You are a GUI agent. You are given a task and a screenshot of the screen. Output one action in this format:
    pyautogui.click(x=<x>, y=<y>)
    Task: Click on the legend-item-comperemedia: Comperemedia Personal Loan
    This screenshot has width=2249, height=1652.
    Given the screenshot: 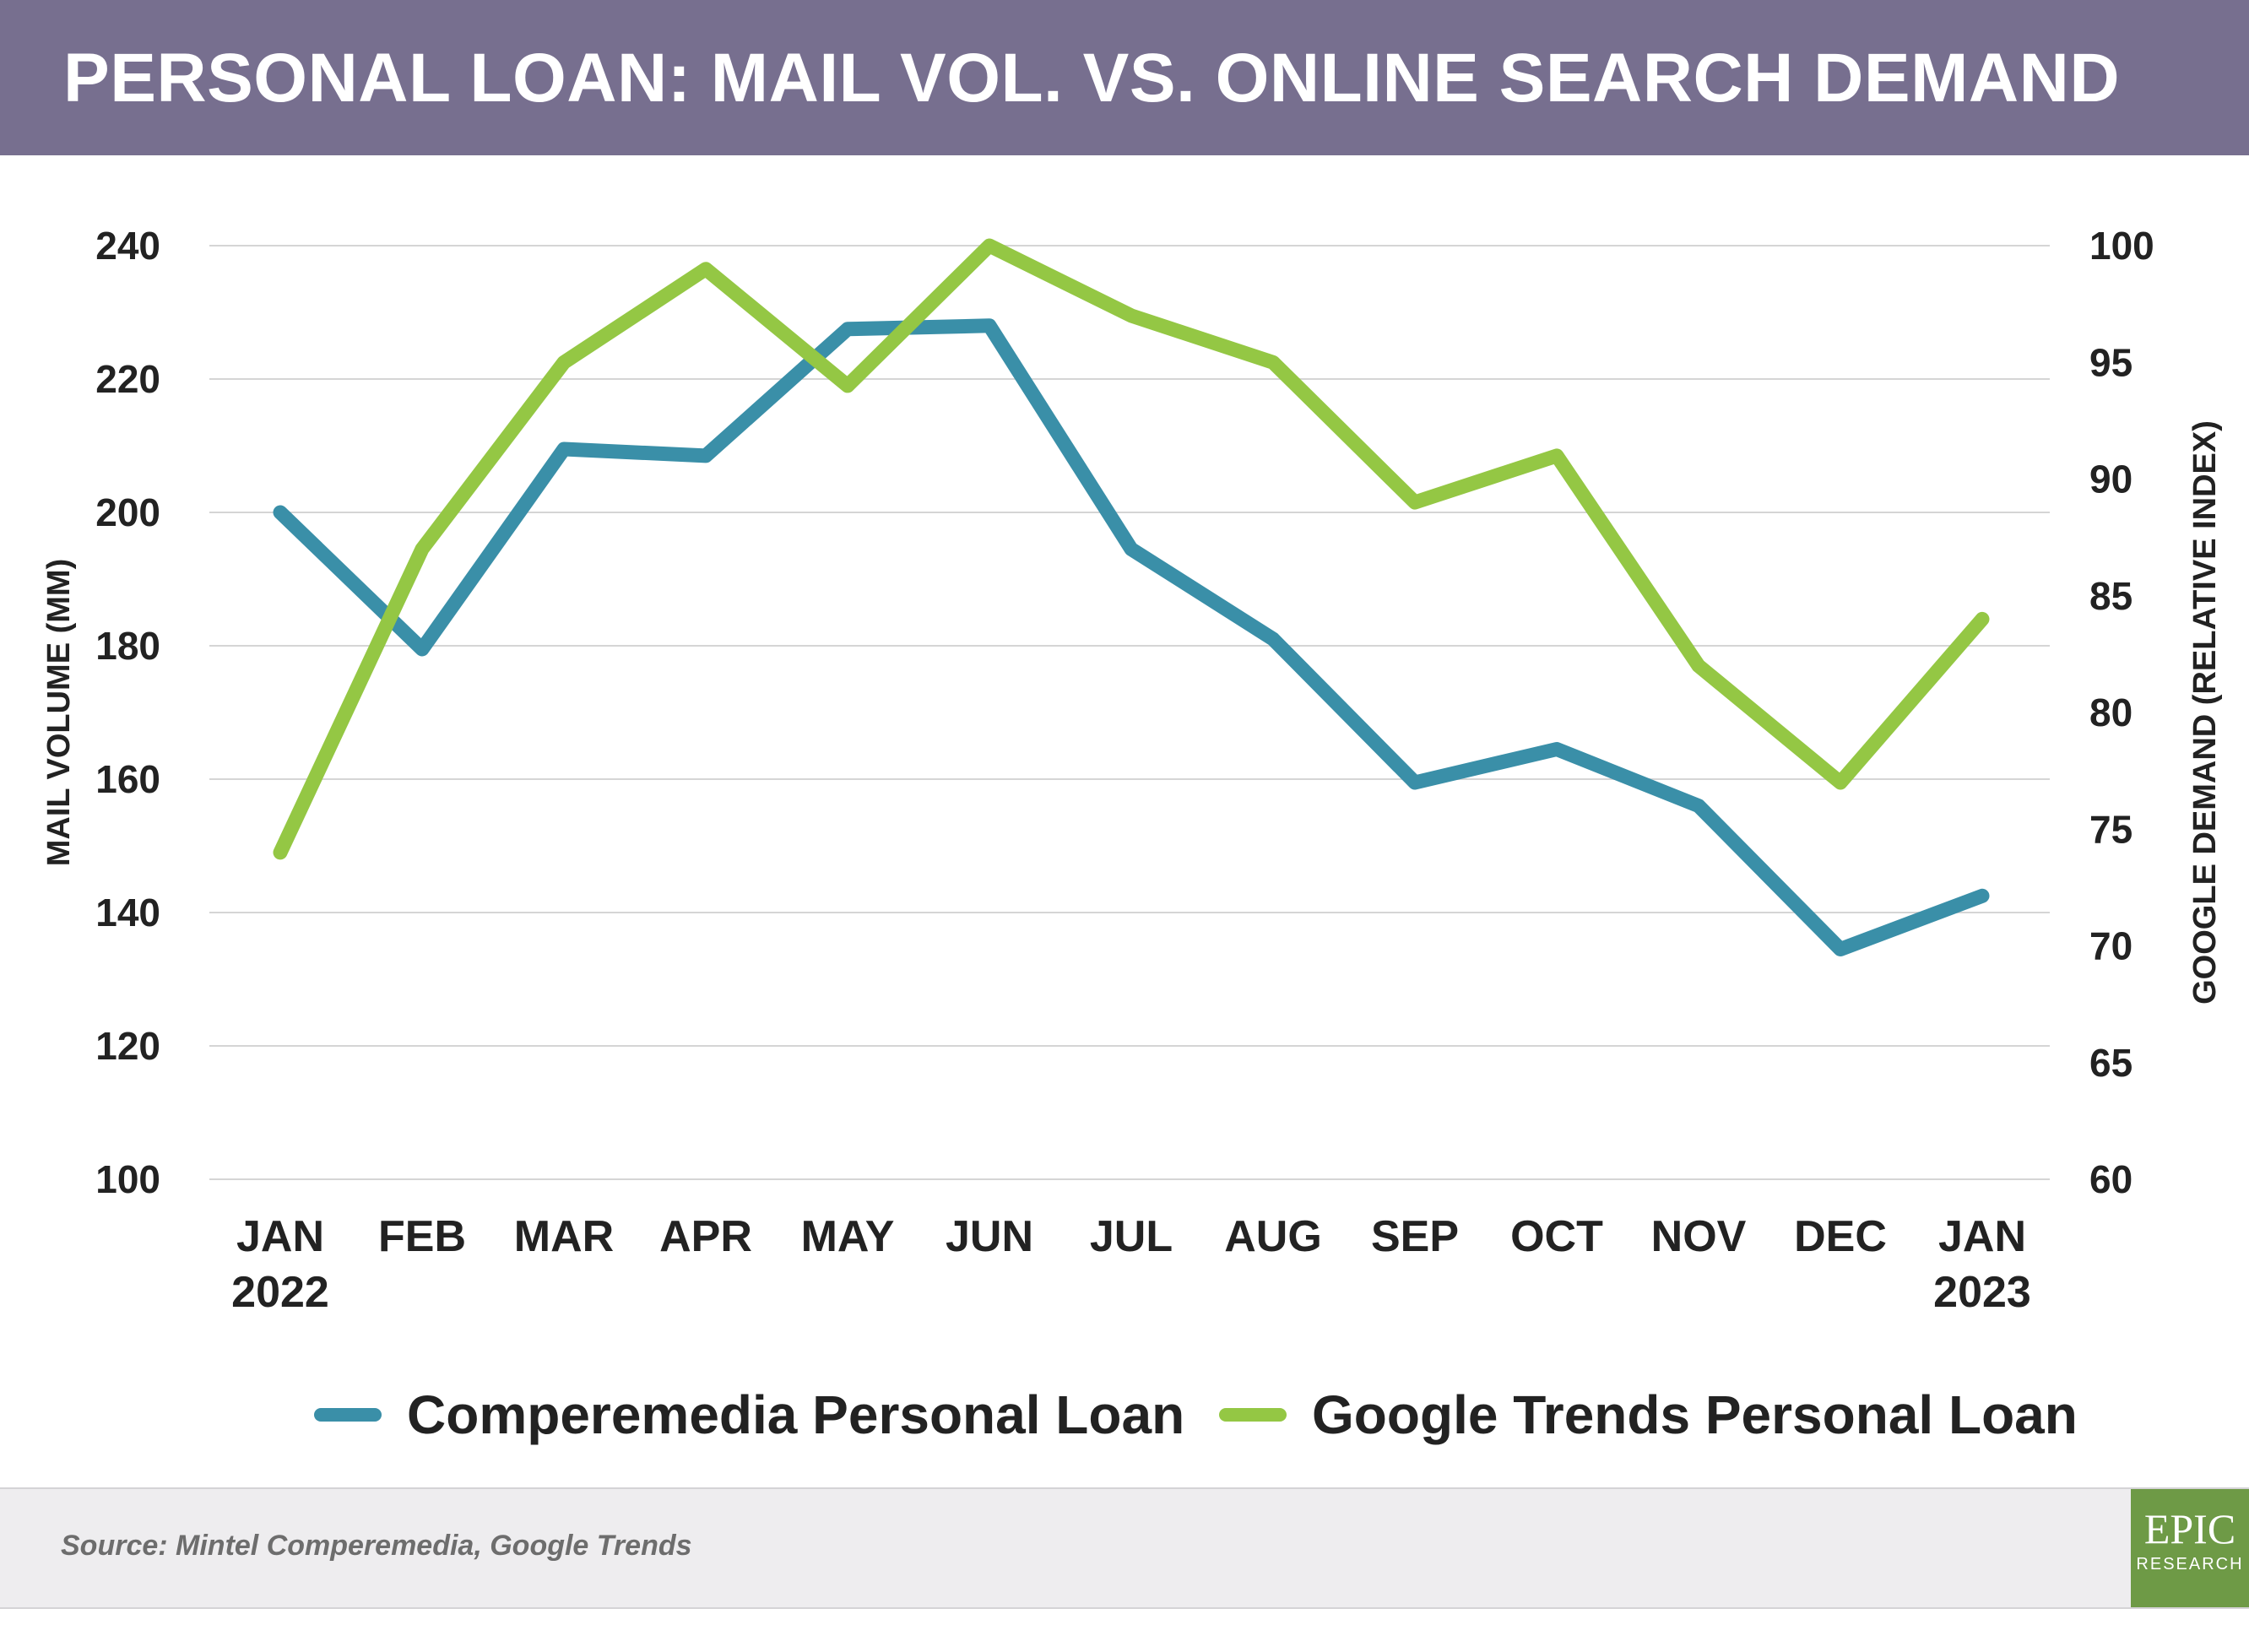 What is the action you would take?
    pyautogui.click(x=749, y=1415)
    